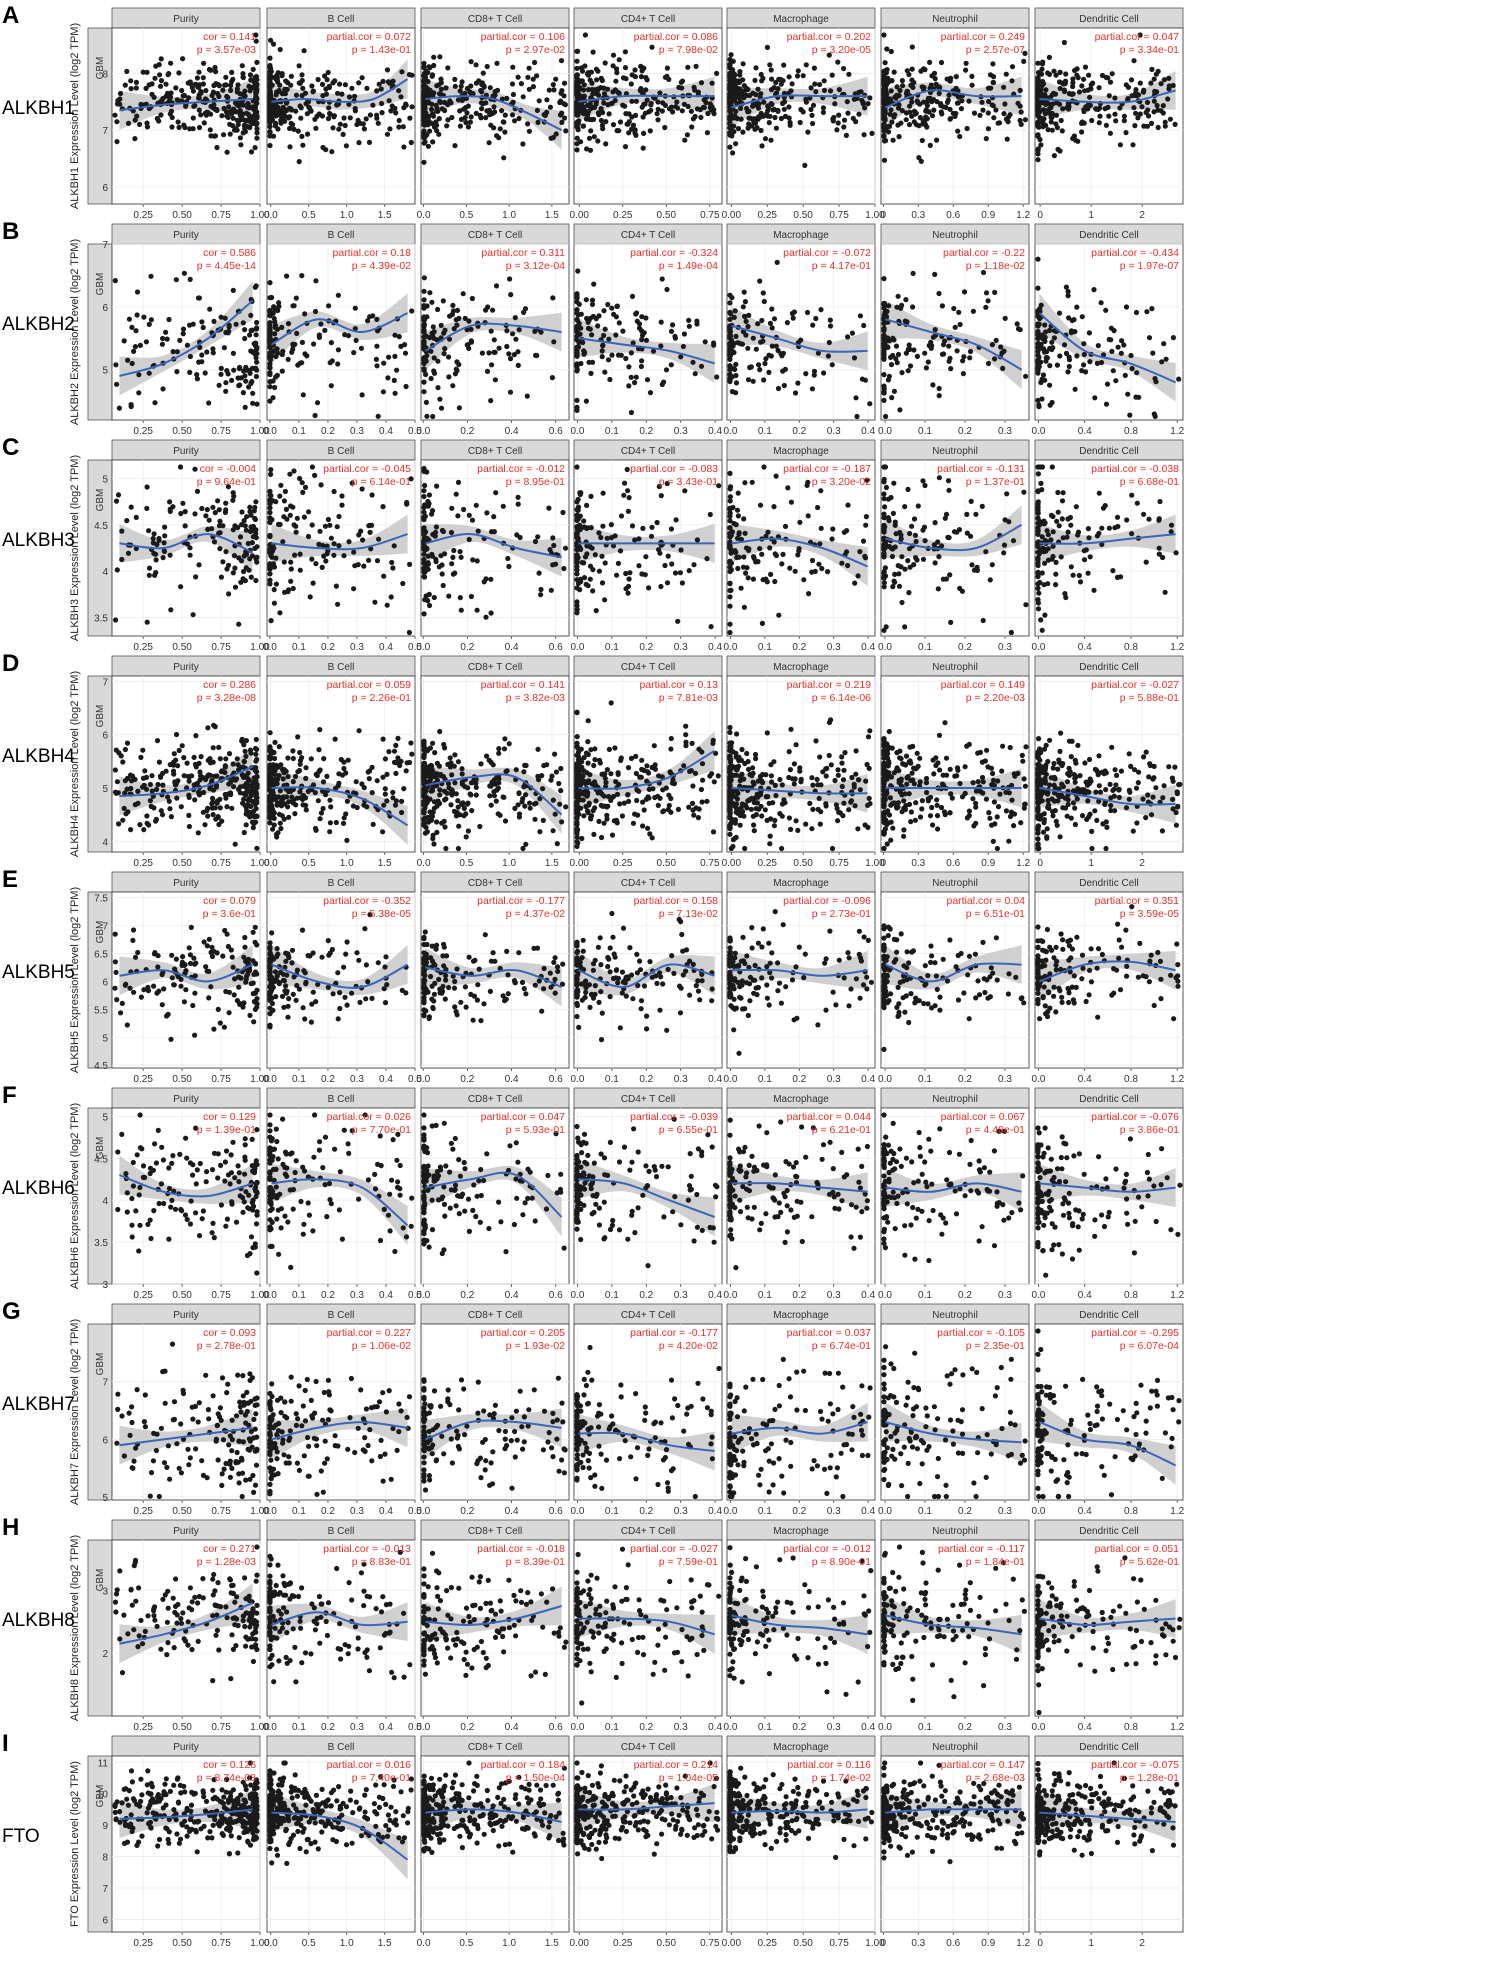  Describe the element at coordinates (467, 647) in the screenshot. I see `x-tick-label: 0.2` at that location.